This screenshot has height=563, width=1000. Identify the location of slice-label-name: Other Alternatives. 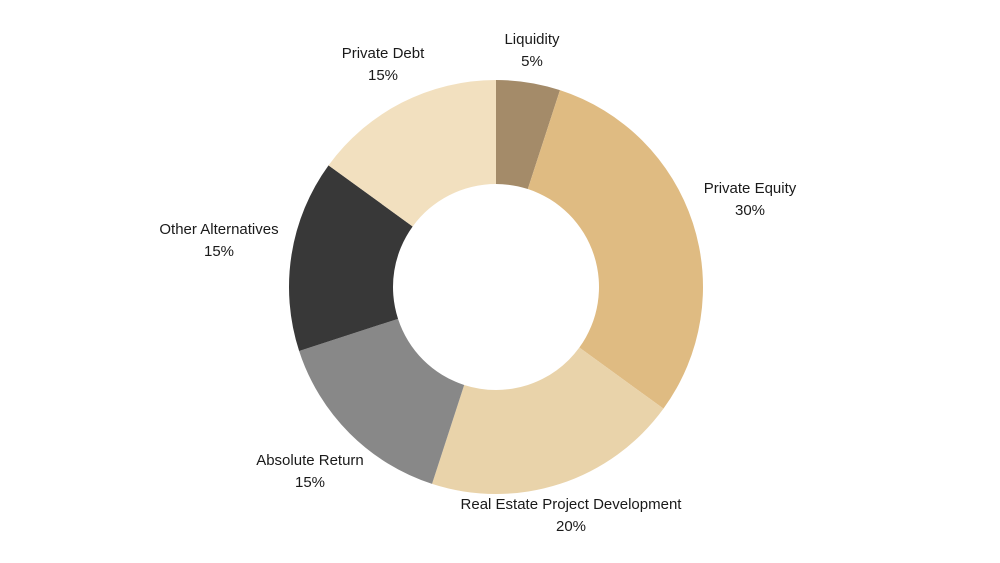
(218, 229).